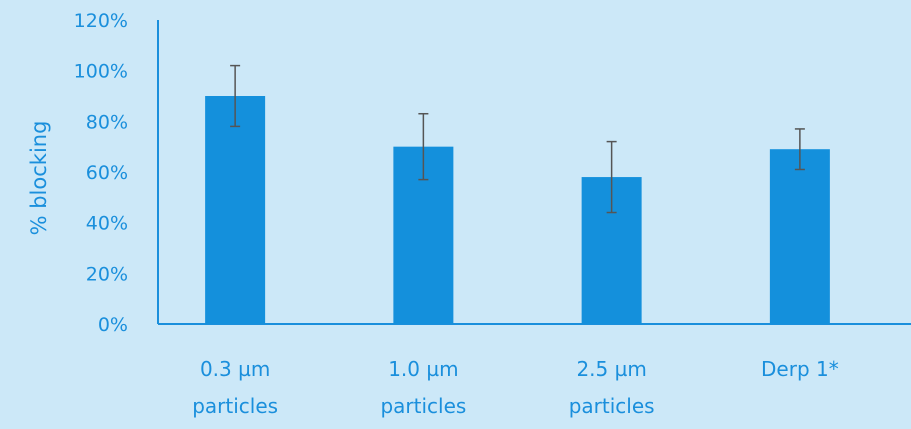  I want to click on y-tick-label: 60%, so click(107, 173).